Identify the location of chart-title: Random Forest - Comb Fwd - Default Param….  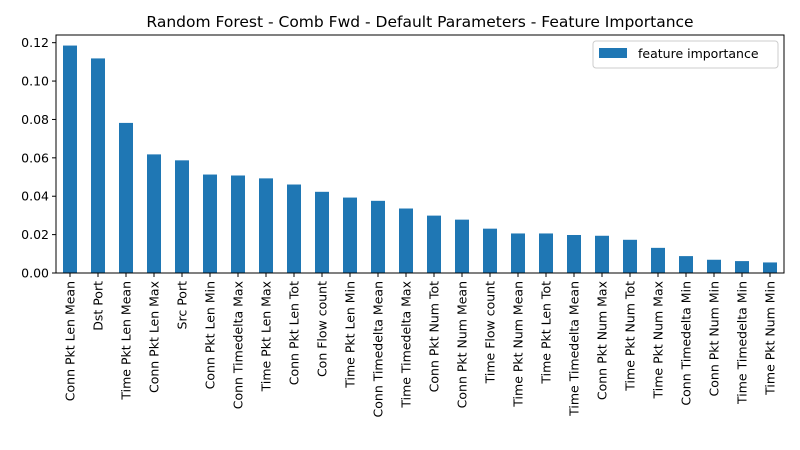
(419, 22).